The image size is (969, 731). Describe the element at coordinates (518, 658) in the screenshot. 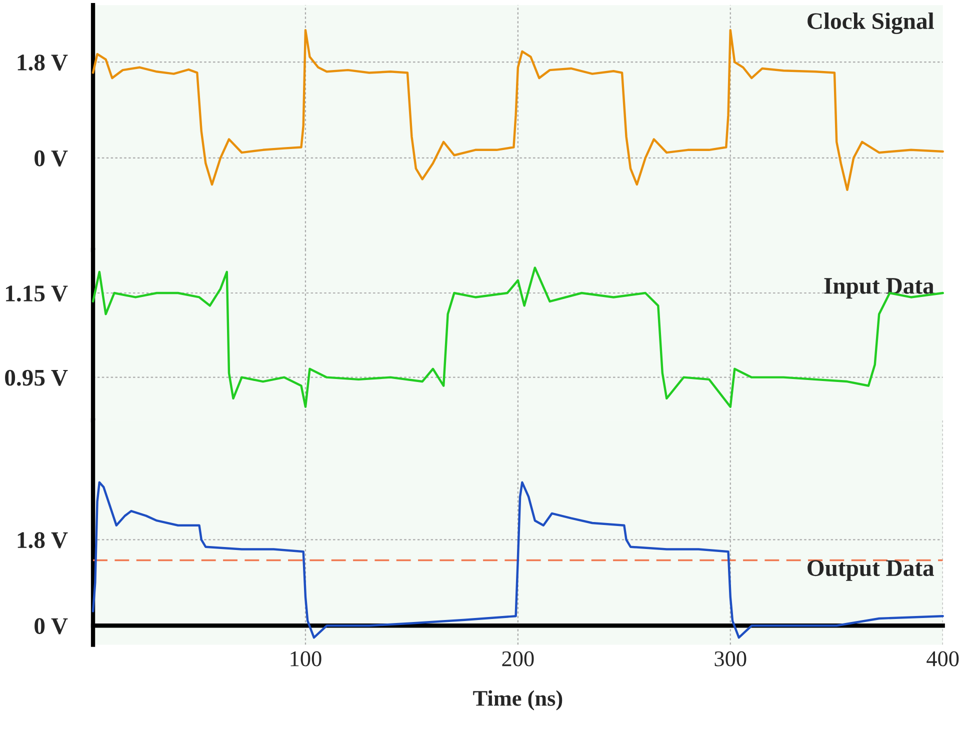

I see `x-tick-label: 200` at that location.